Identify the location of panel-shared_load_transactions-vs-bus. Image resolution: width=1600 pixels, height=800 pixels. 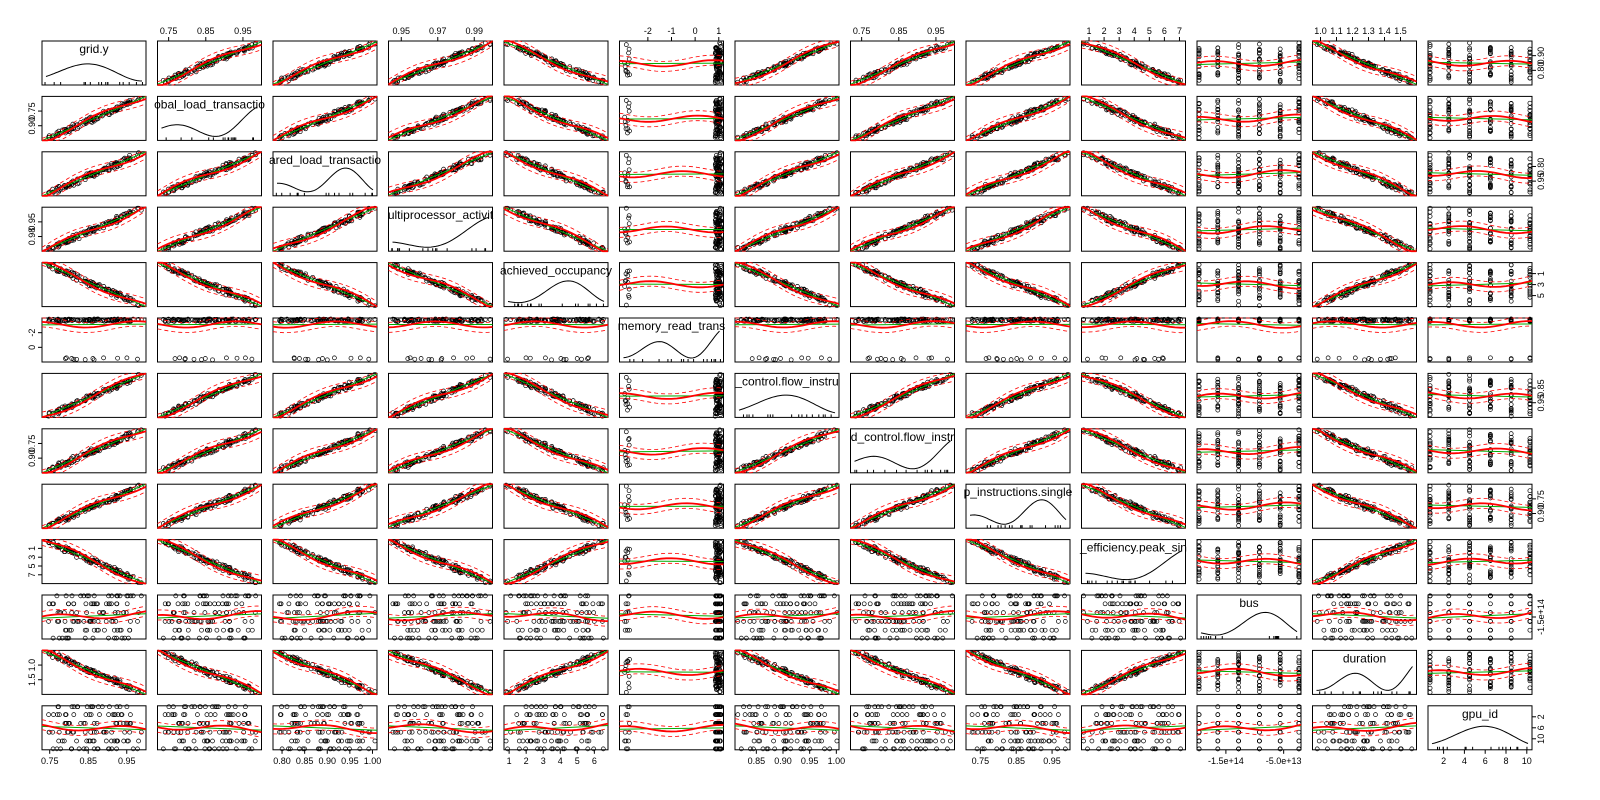
(1249, 173).